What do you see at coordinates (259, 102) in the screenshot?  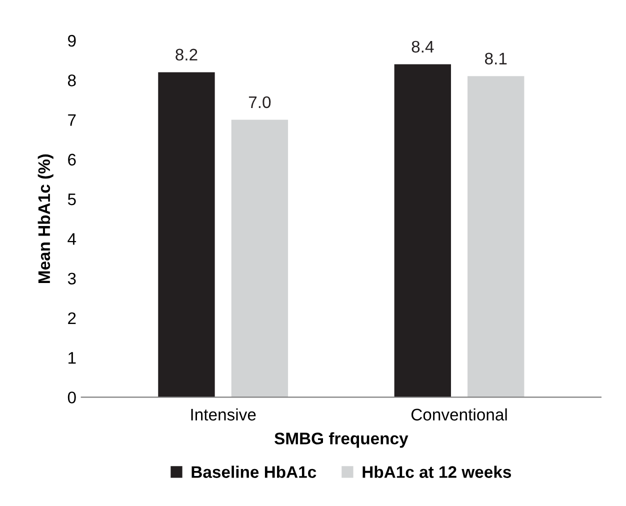 I see `data-label: 7.0` at bounding box center [259, 102].